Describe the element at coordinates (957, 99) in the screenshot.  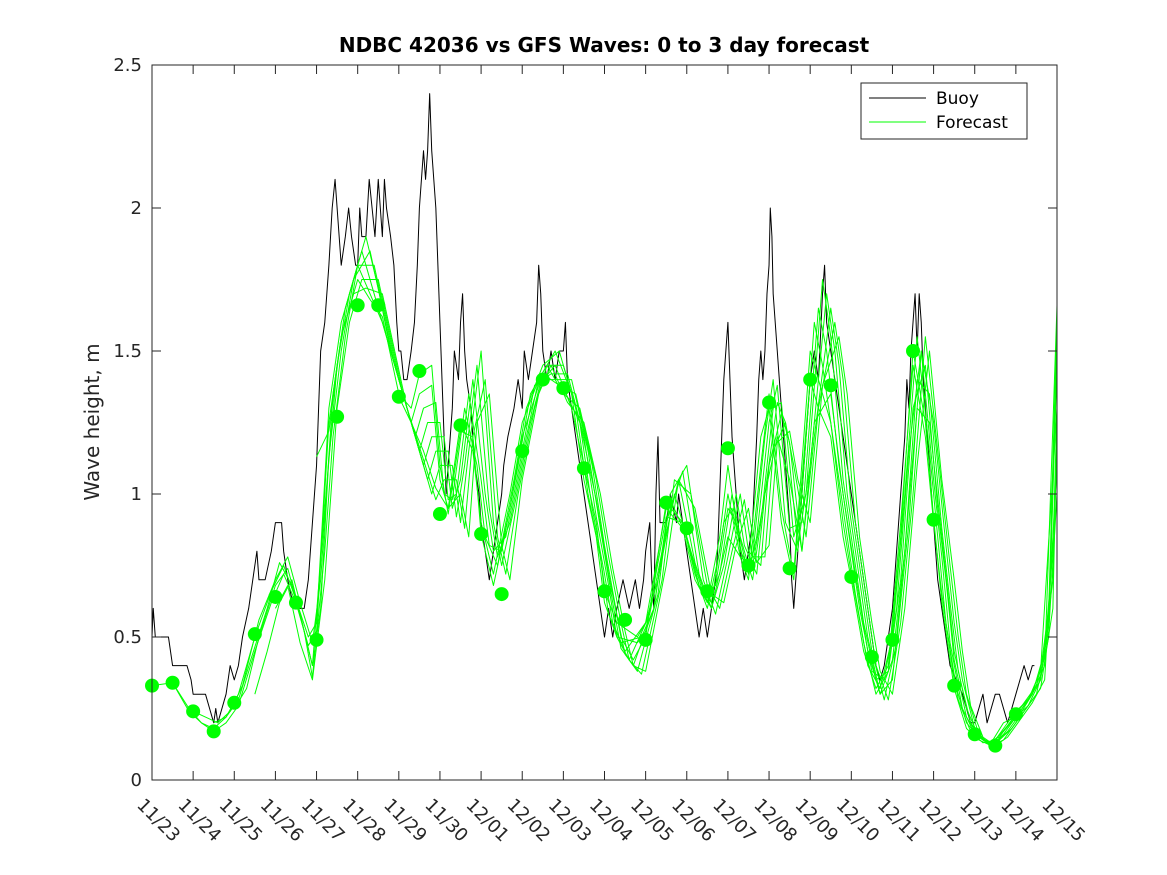
I see `legend-buoy-label: Buoy` at that location.